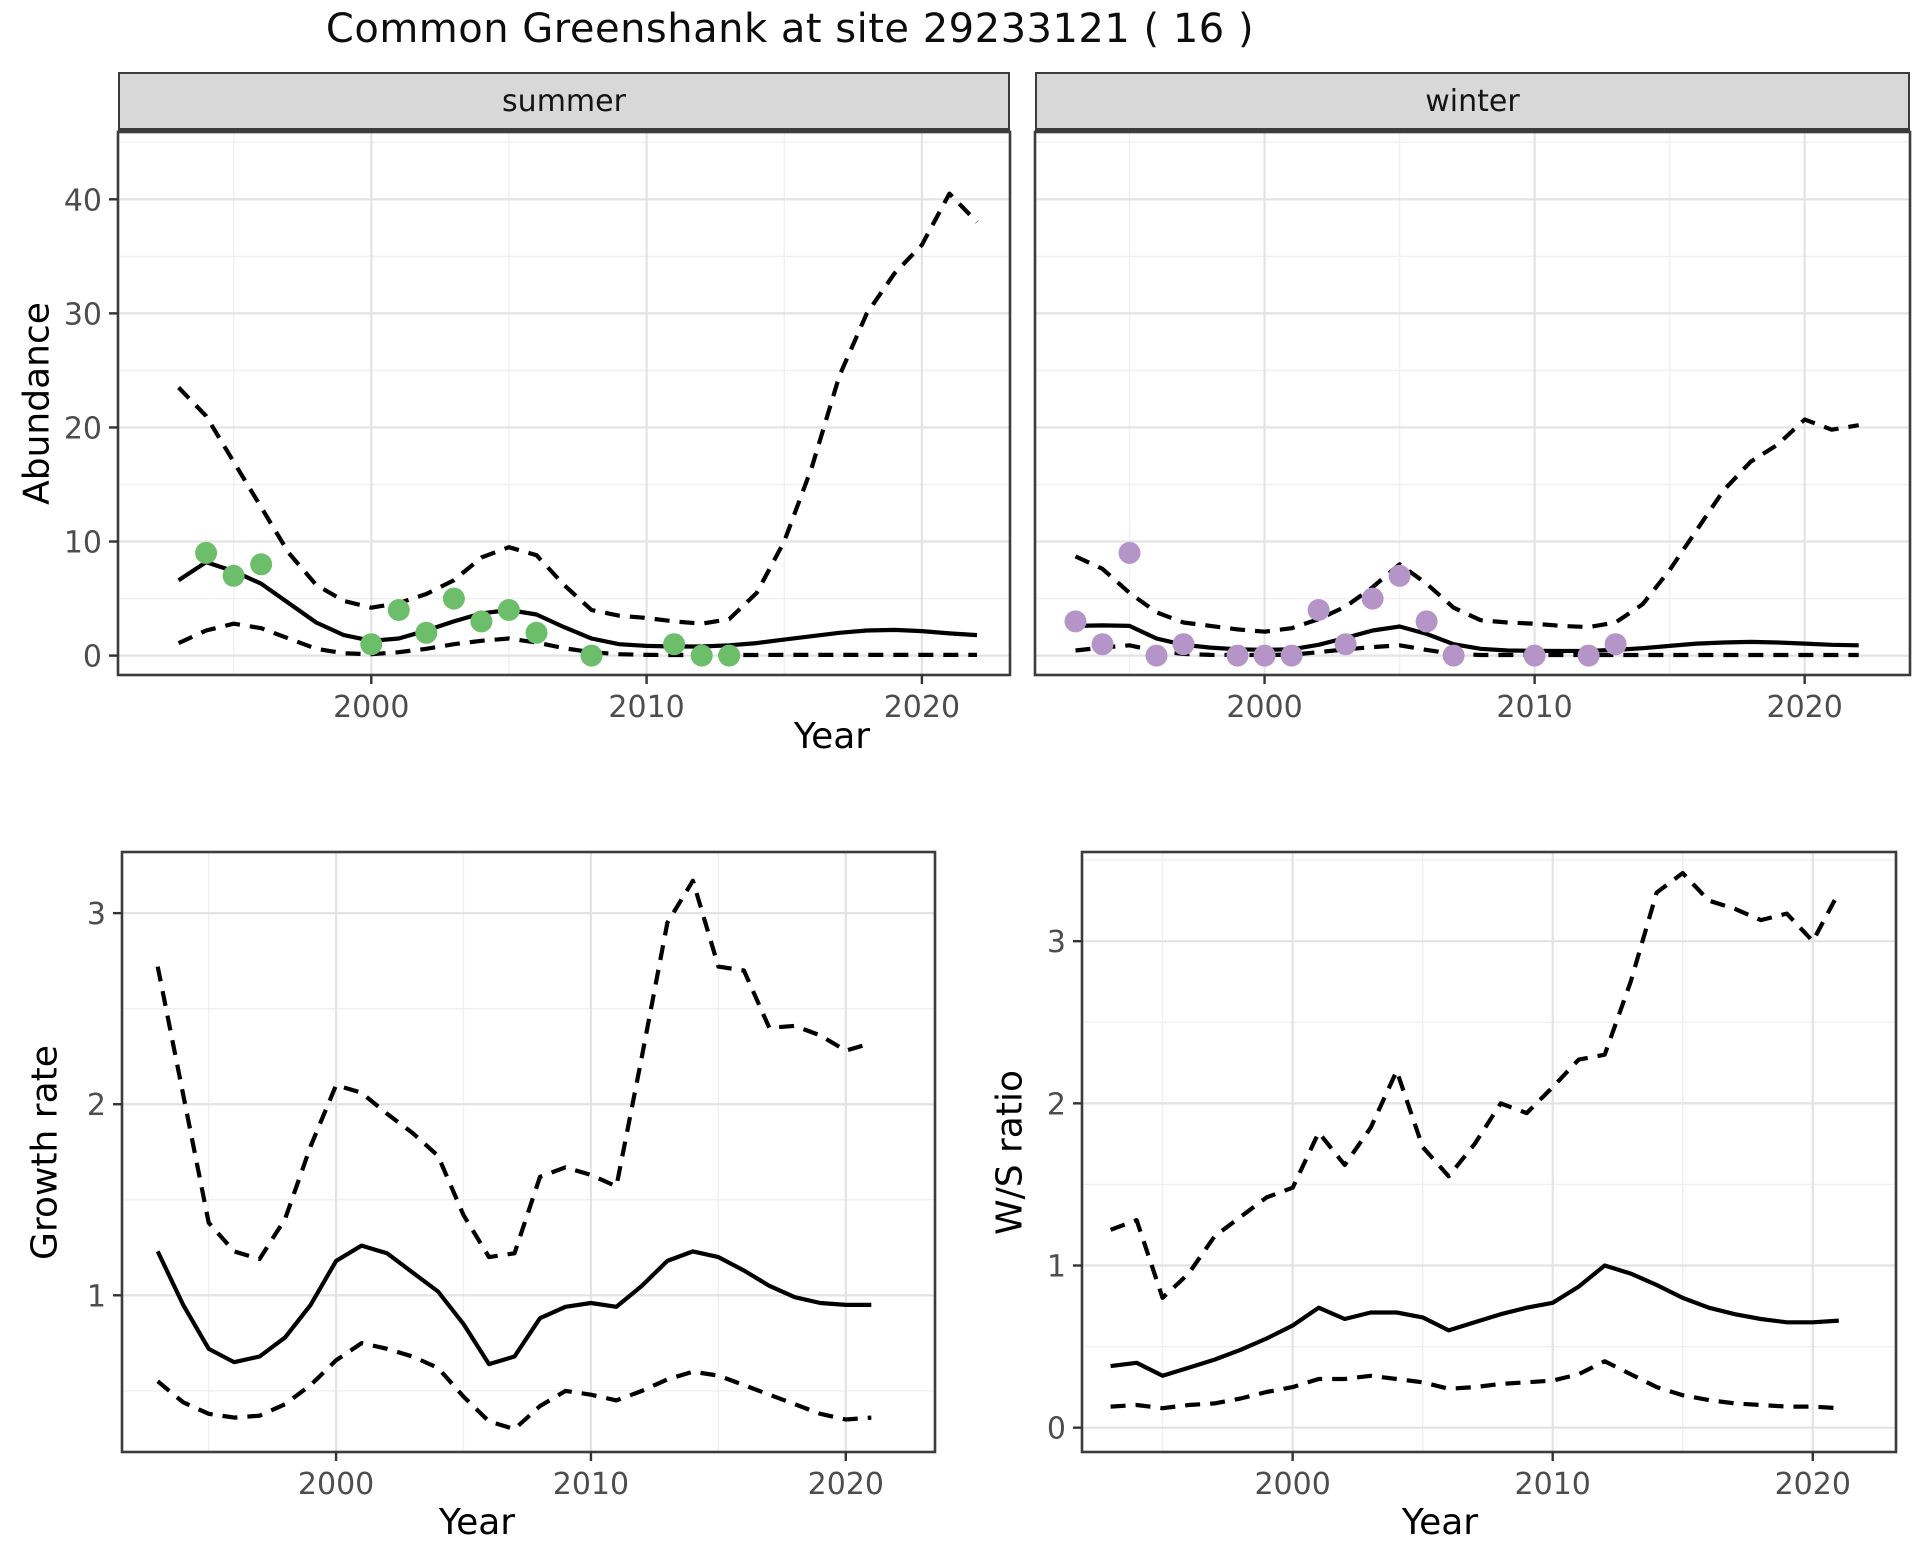 This screenshot has width=1920, height=1560. Describe the element at coordinates (83, 543) in the screenshot. I see `y-tick-label: 10` at that location.